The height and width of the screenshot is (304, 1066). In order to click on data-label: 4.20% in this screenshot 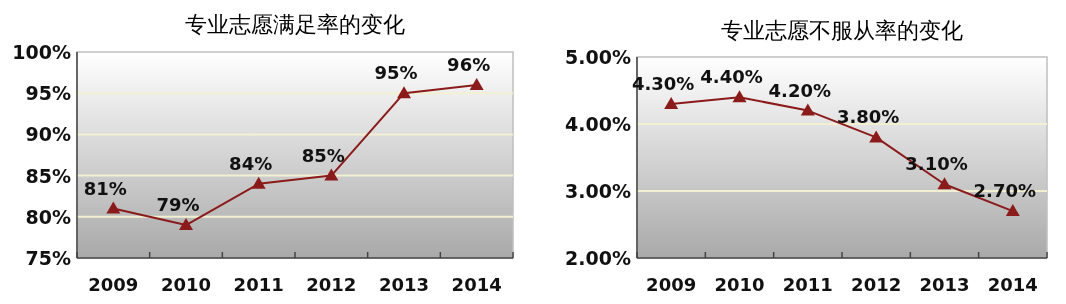, I will do `click(800, 90)`.